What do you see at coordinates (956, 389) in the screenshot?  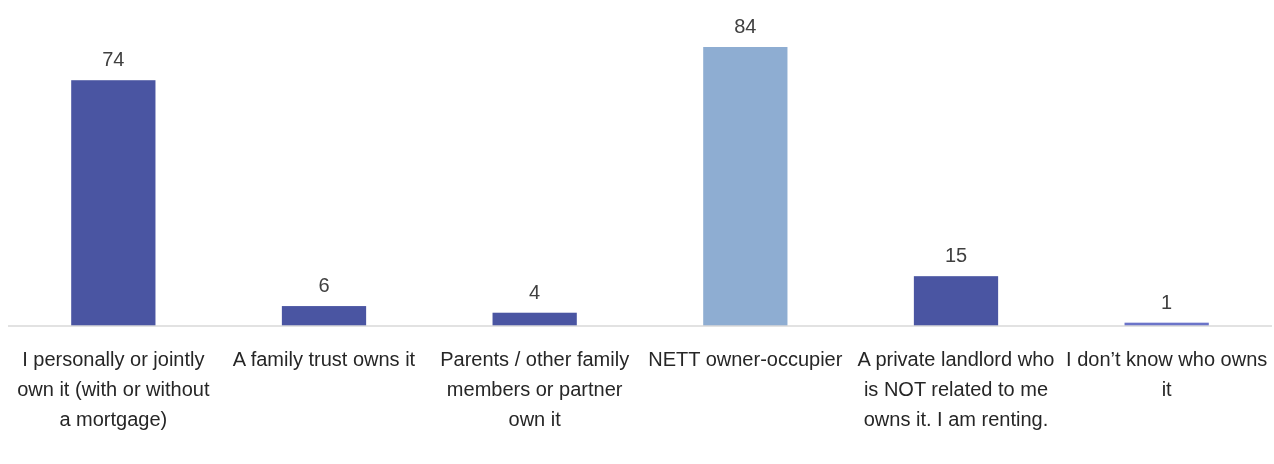 I see `x-tick-label: A private landlord who is NOT related to me owns it. I am renting.` at bounding box center [956, 389].